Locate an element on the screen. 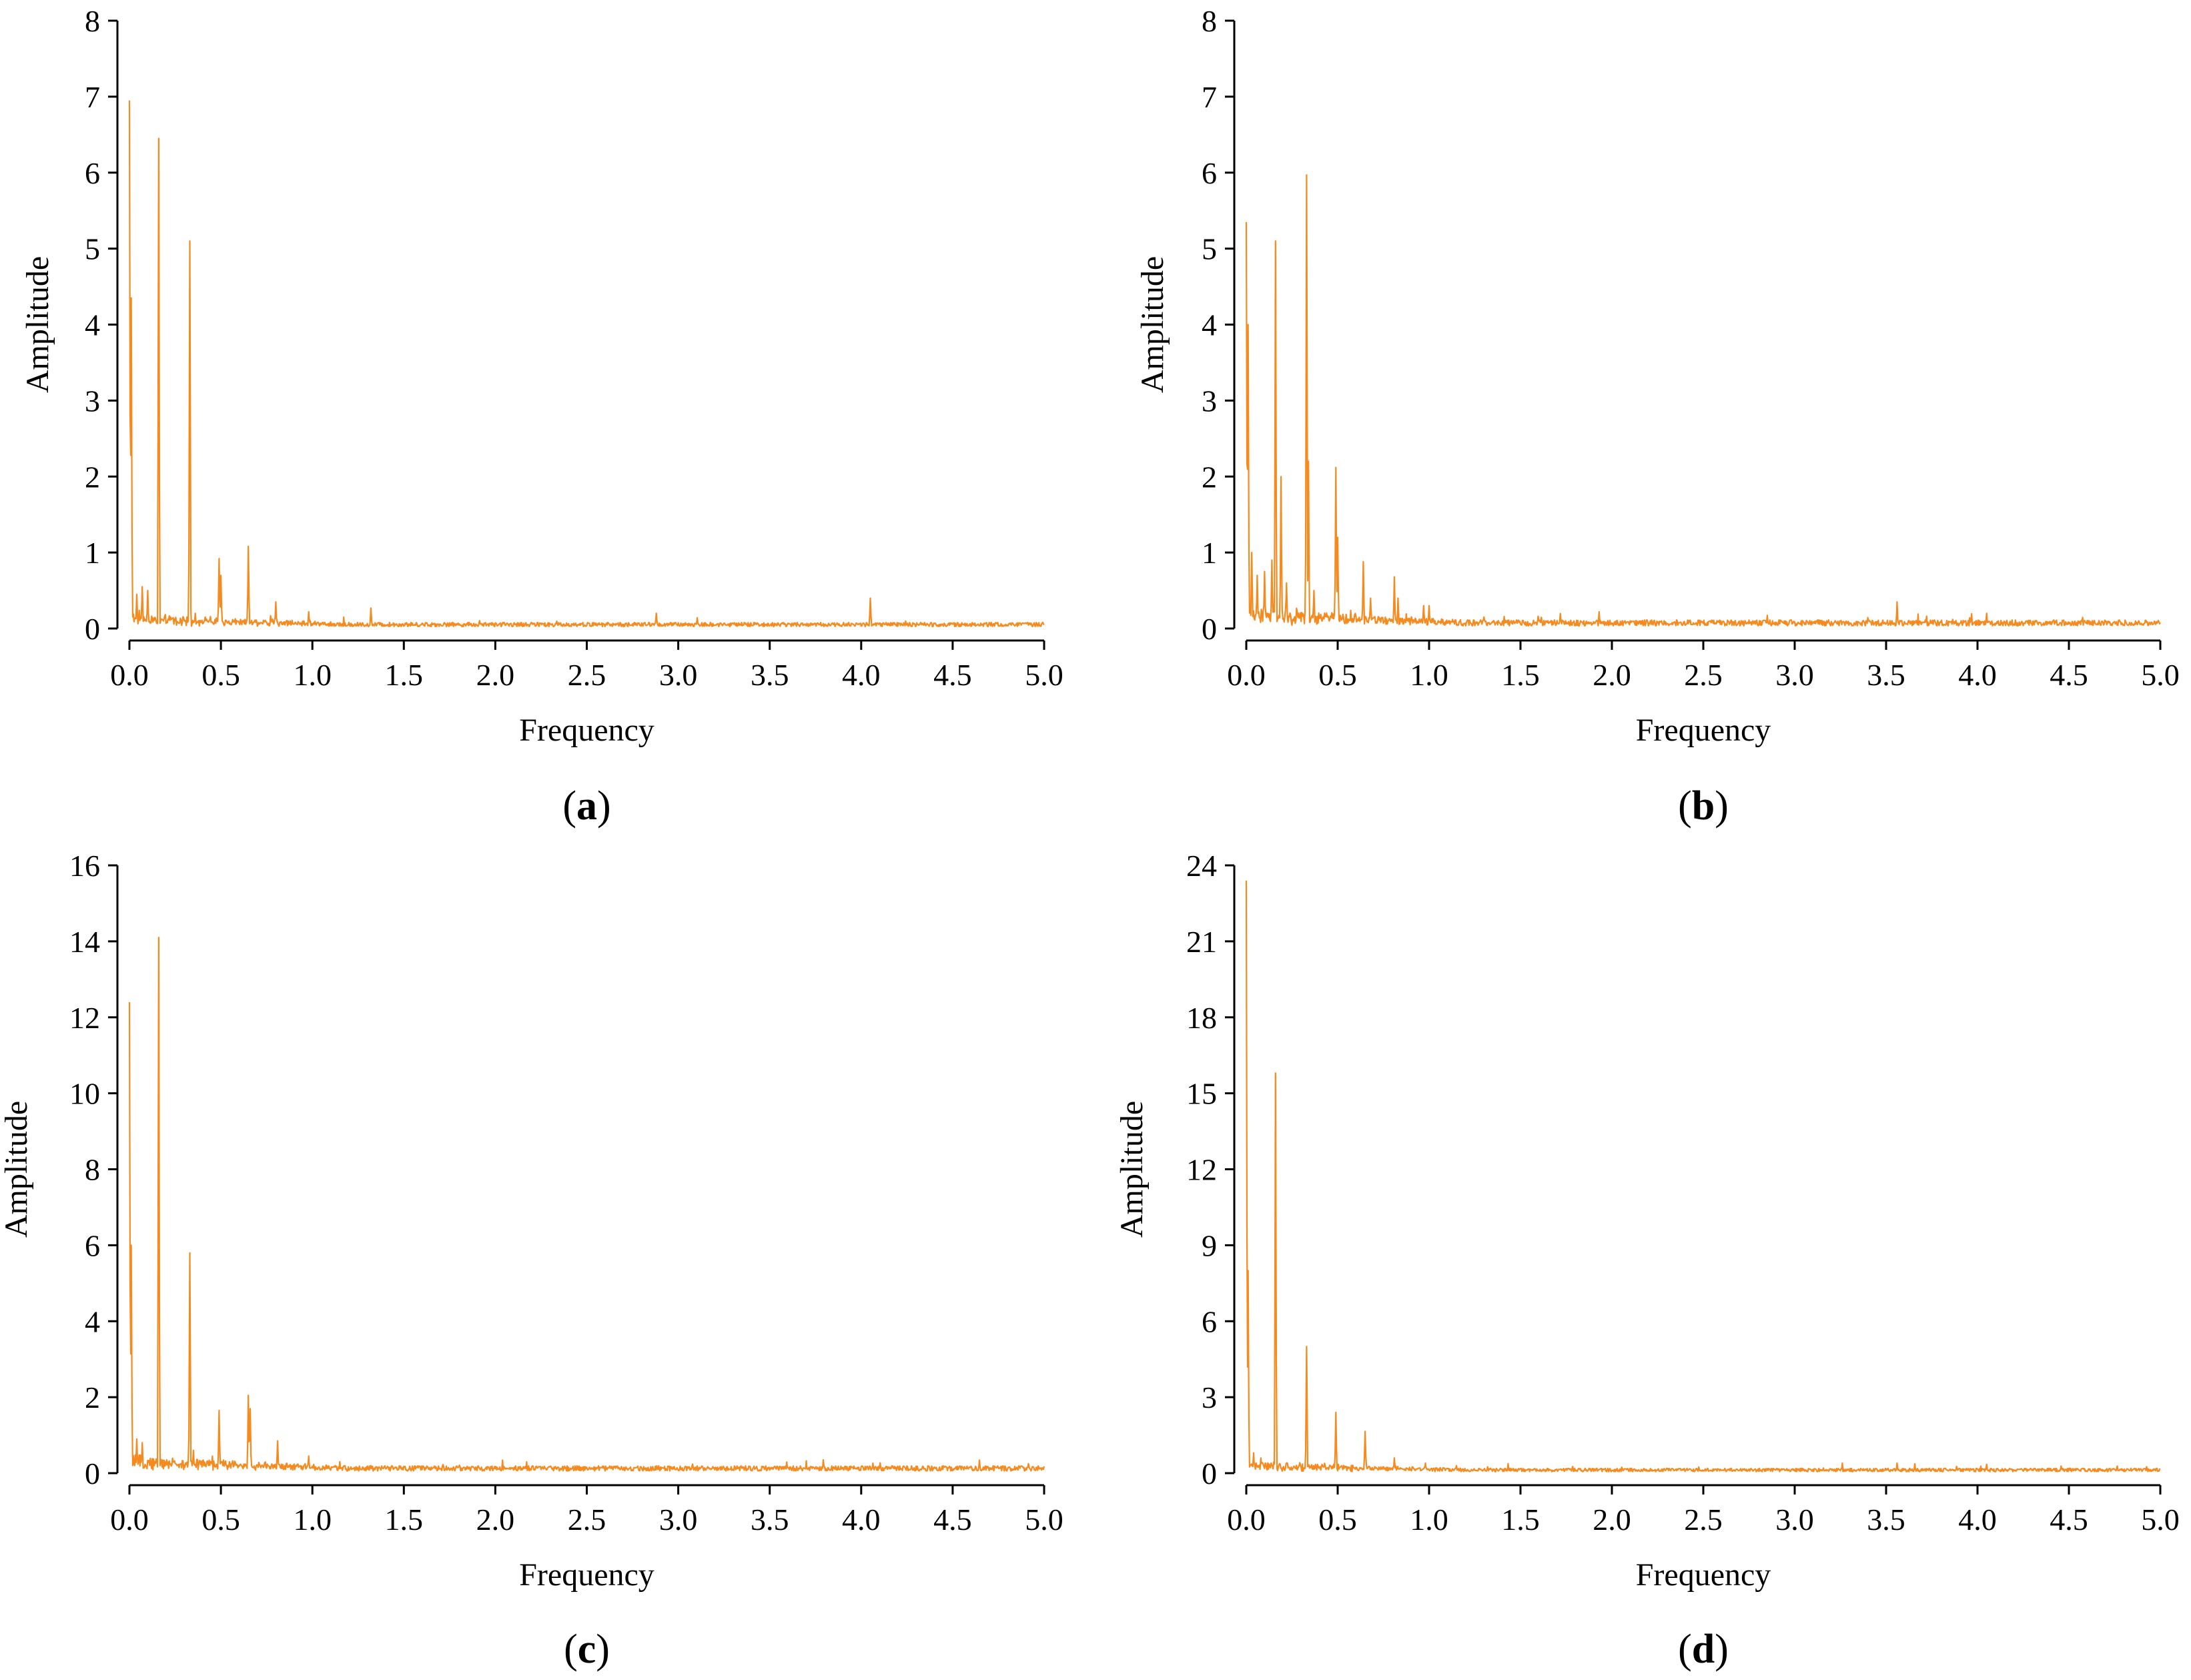 The image size is (2191, 1680). y-tick-label: 9 is located at coordinates (1210, 1245).